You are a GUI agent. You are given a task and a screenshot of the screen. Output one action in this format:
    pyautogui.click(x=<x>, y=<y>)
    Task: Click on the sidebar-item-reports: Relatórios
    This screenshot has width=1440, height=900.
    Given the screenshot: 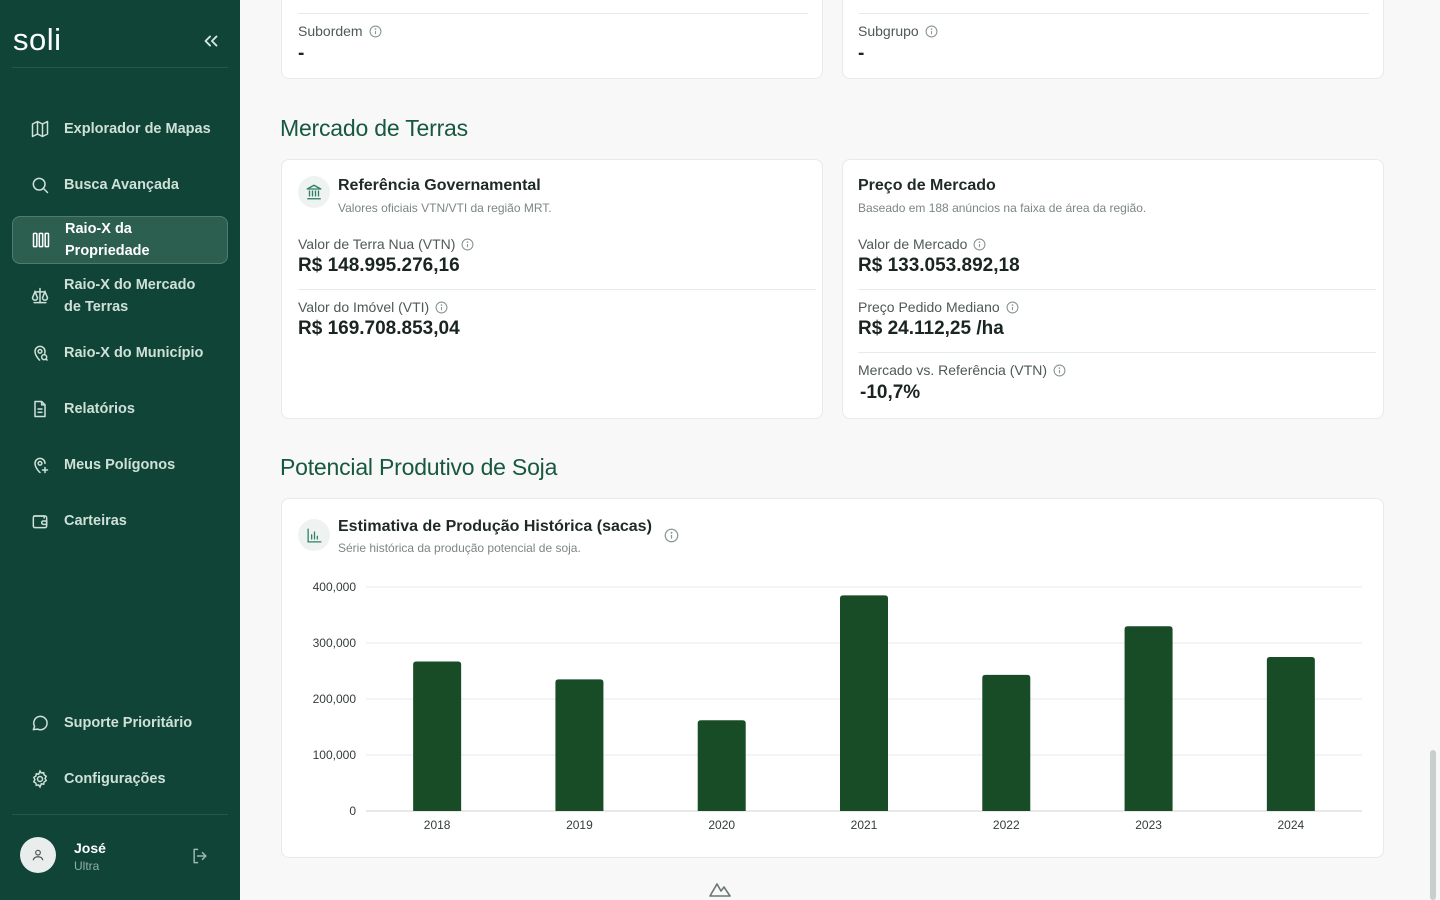 What is the action you would take?
    pyautogui.click(x=120, y=409)
    